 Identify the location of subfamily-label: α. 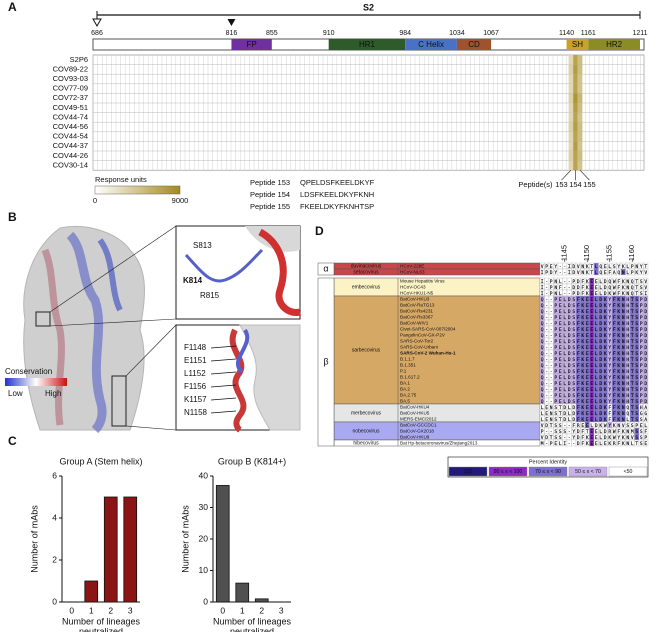
(325, 268).